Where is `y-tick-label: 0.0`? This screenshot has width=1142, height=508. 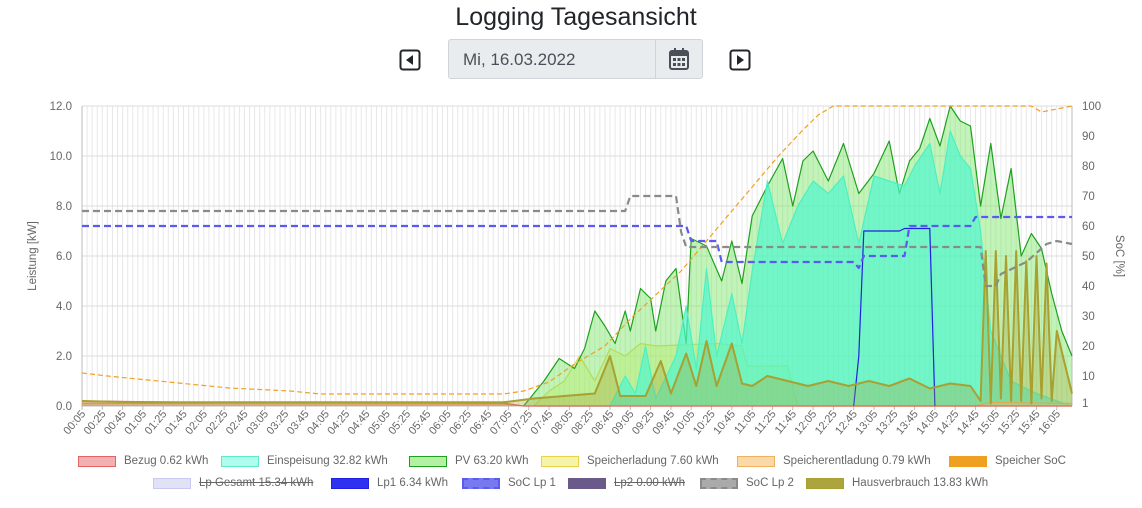
y-tick-label: 0.0 is located at coordinates (64, 407).